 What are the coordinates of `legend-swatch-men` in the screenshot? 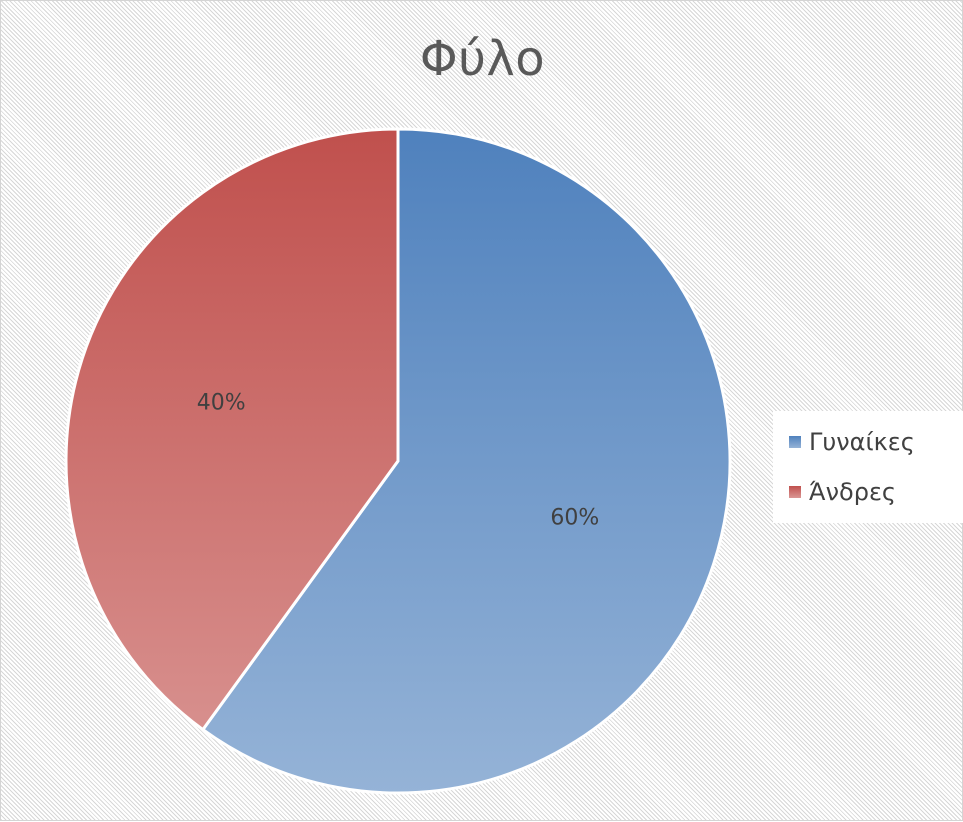 It's located at (795, 492).